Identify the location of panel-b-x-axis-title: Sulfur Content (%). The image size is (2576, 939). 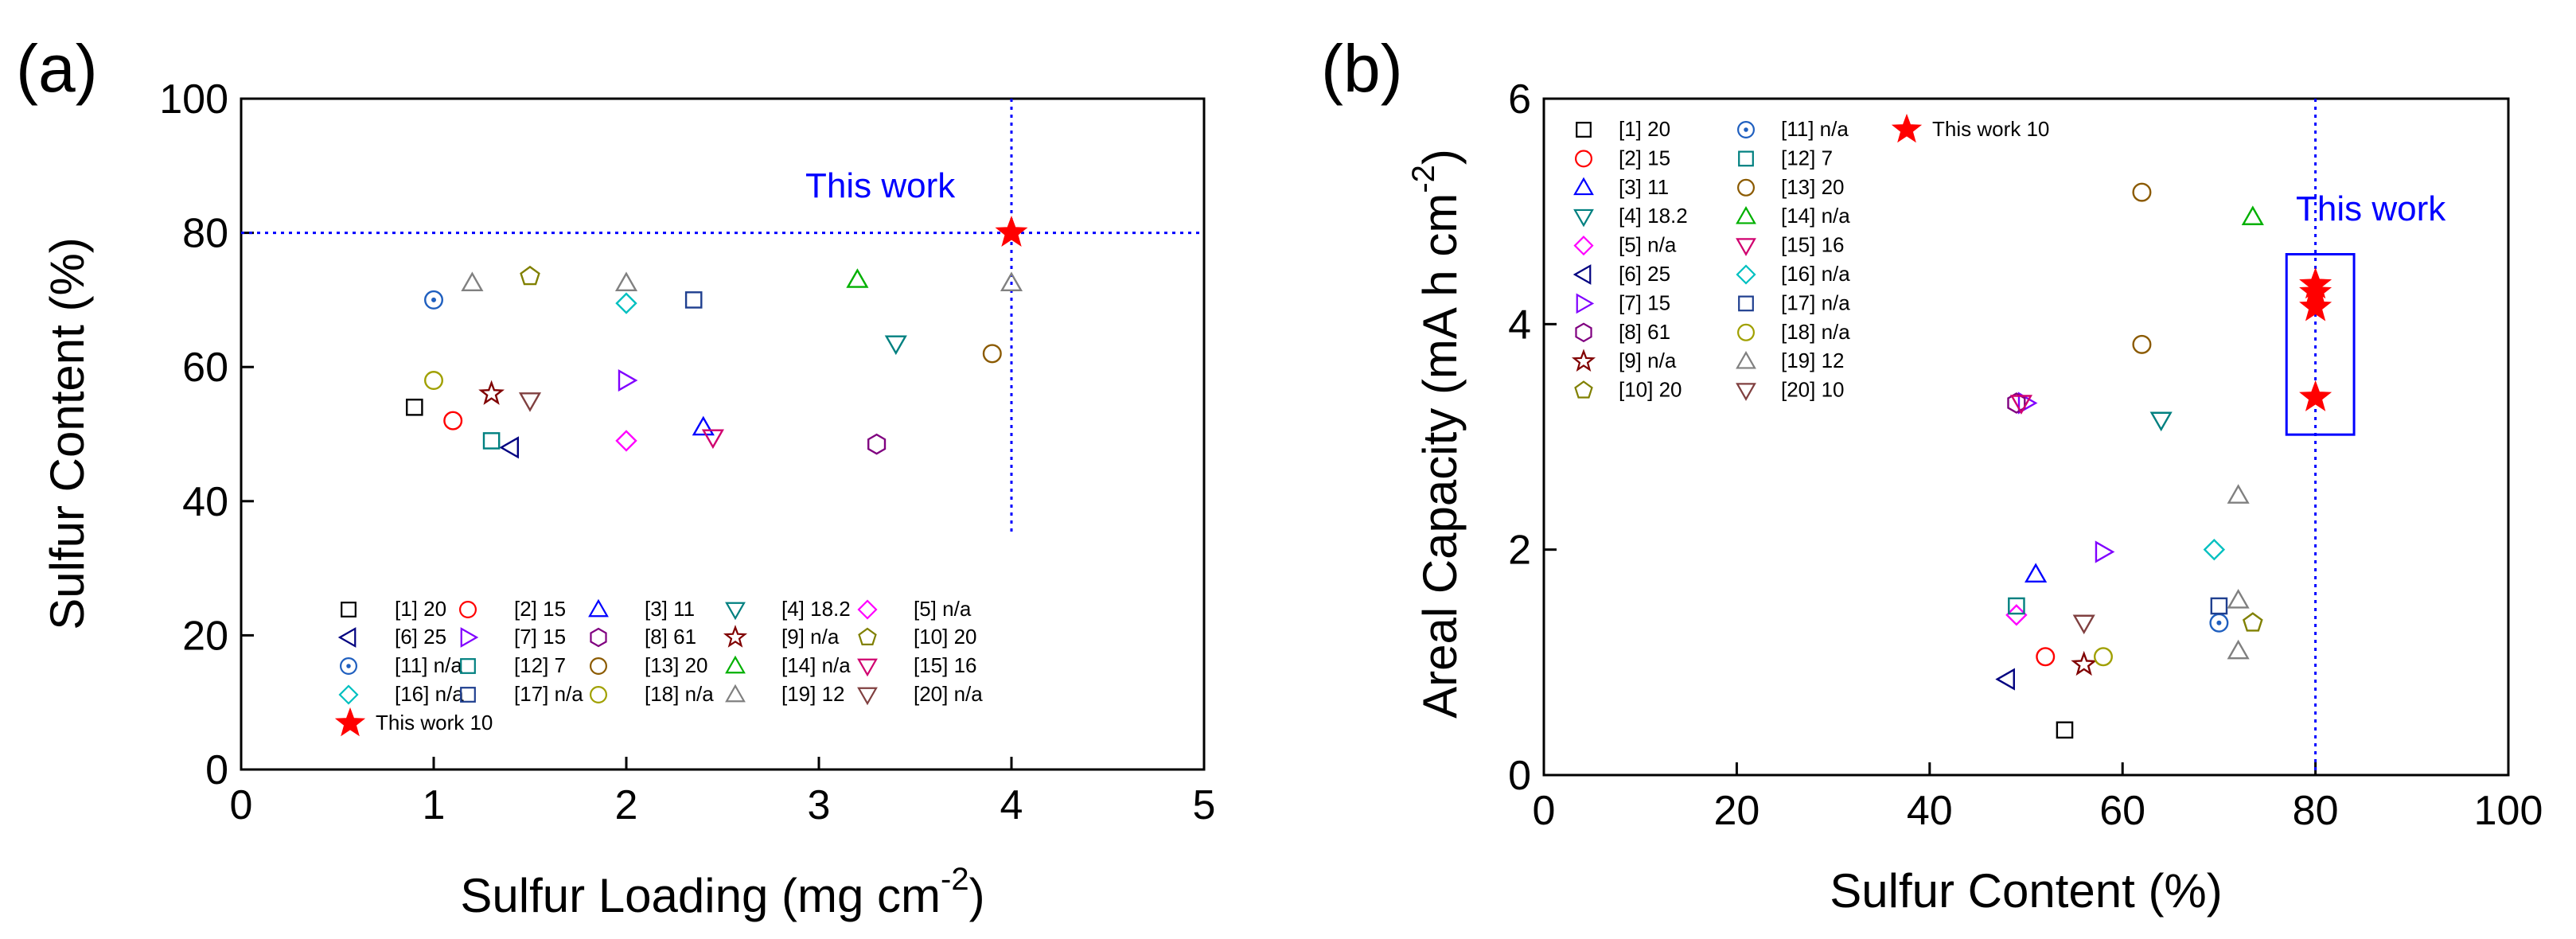
(2027, 891).